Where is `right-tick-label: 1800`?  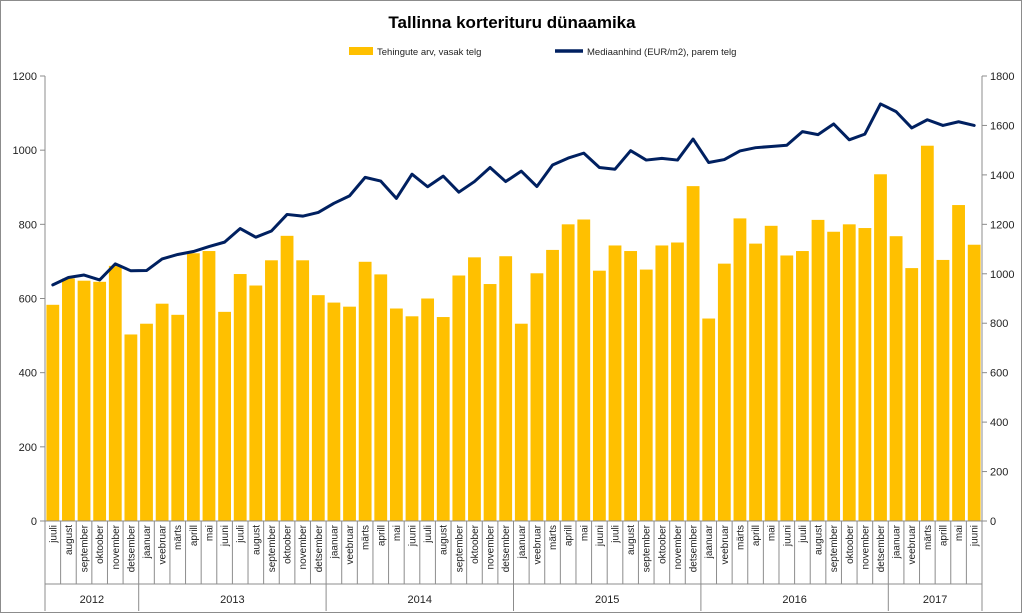
right-tick-label: 1800 is located at coordinates (1002, 77).